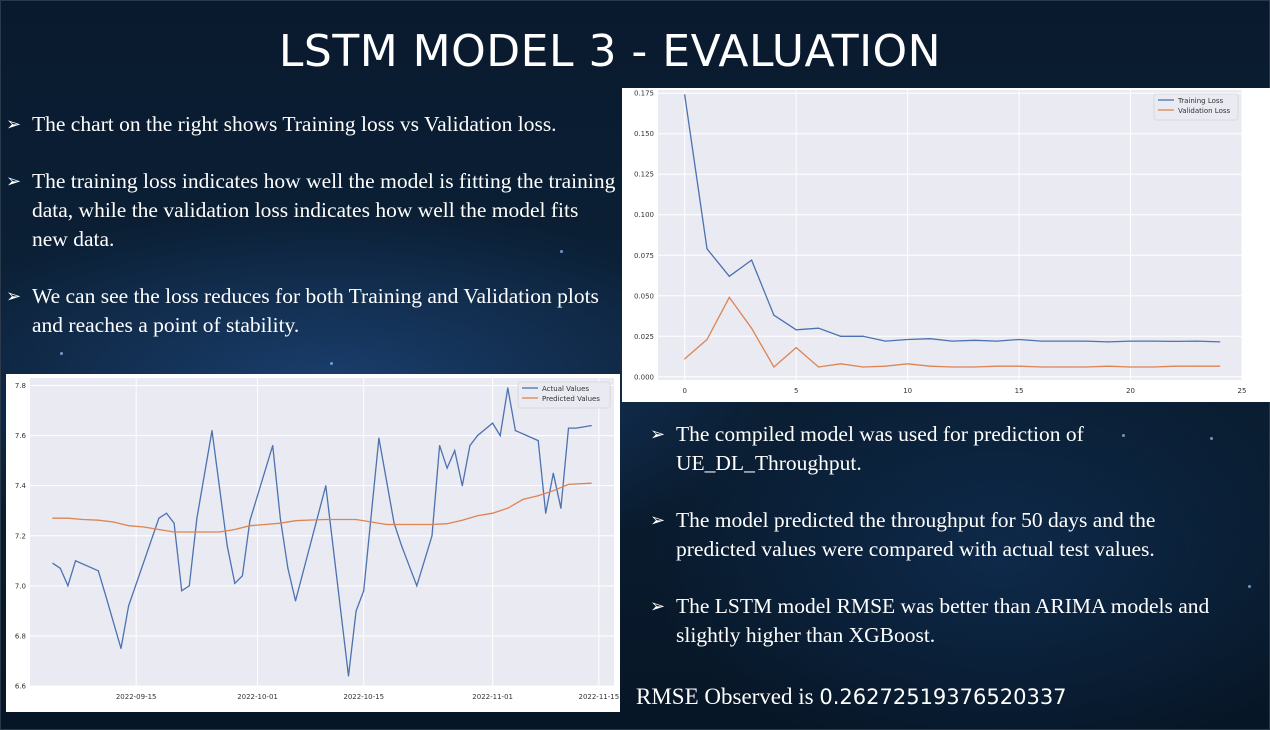 The width and height of the screenshot is (1270, 730). What do you see at coordinates (796, 391) in the screenshot?
I see `x-tick-label: 5` at bounding box center [796, 391].